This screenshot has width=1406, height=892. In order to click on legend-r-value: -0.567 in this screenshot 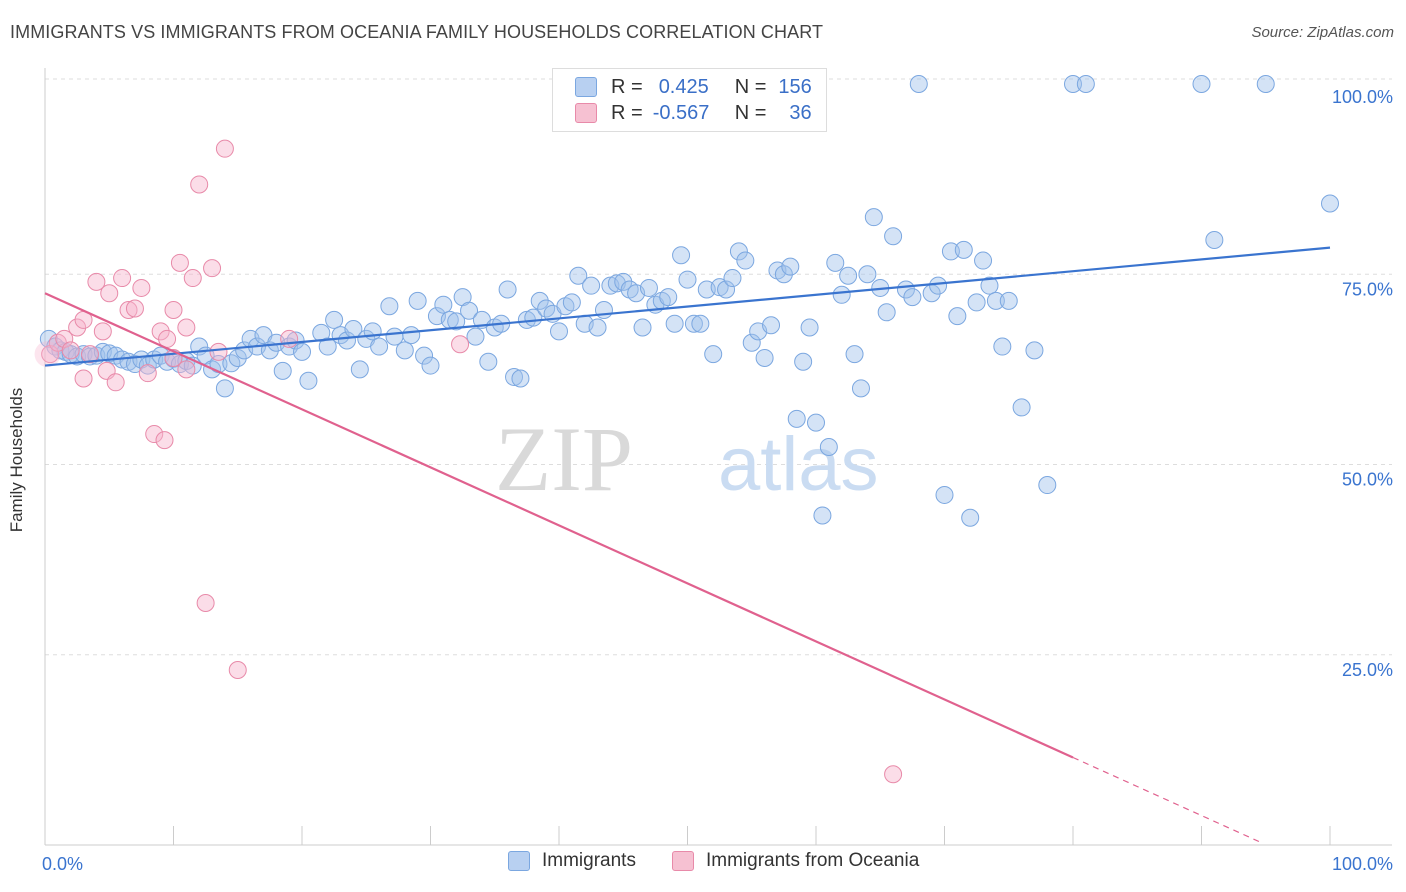, I will do `click(681, 112)`.